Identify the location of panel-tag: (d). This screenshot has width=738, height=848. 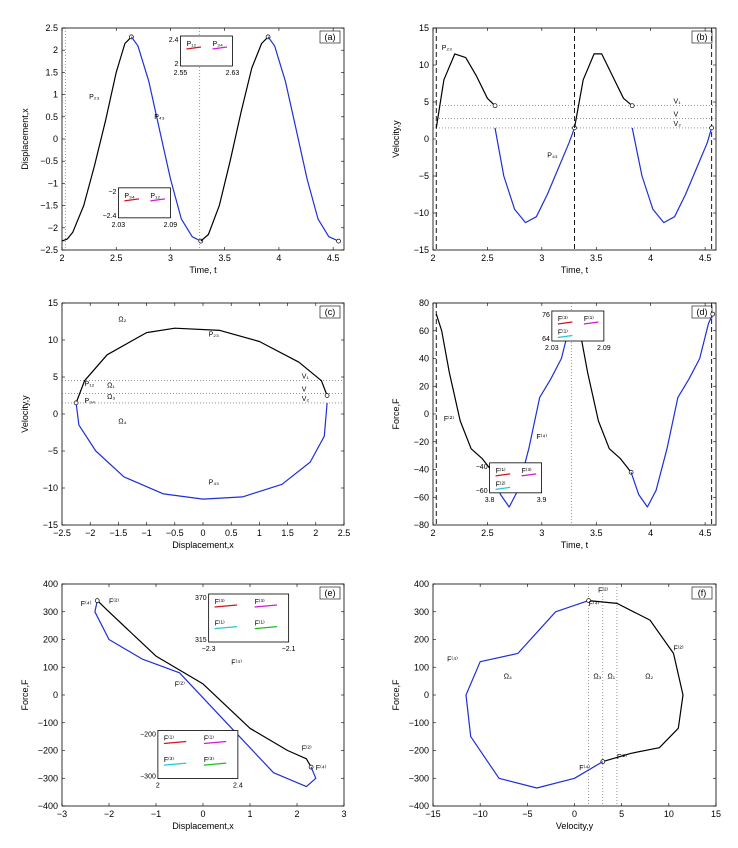
(702, 312).